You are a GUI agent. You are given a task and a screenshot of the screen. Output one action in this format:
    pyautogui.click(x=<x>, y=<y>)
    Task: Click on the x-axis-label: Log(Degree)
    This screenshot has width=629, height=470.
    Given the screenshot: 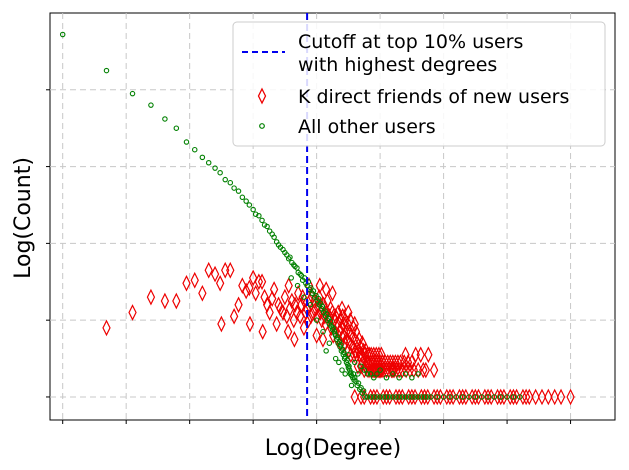 What is the action you would take?
    pyautogui.click(x=333, y=448)
    